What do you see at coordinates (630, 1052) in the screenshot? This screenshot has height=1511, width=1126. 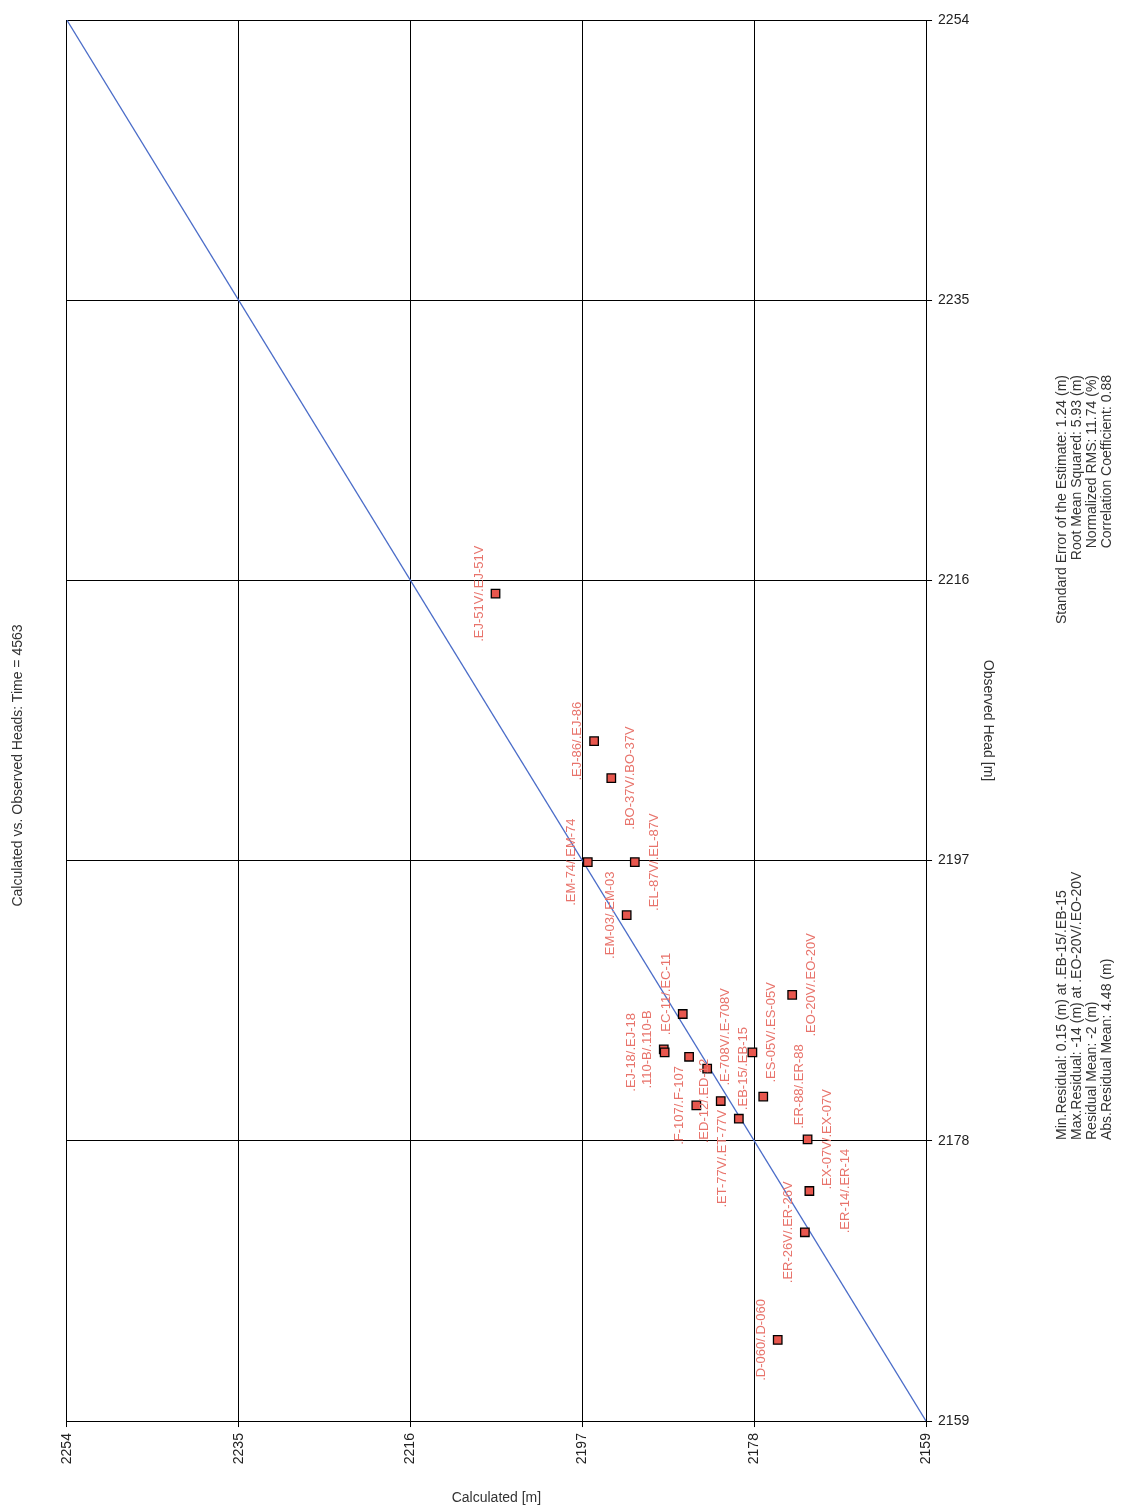 I see `annotation: .EJ-18/.EJ-18` at bounding box center [630, 1052].